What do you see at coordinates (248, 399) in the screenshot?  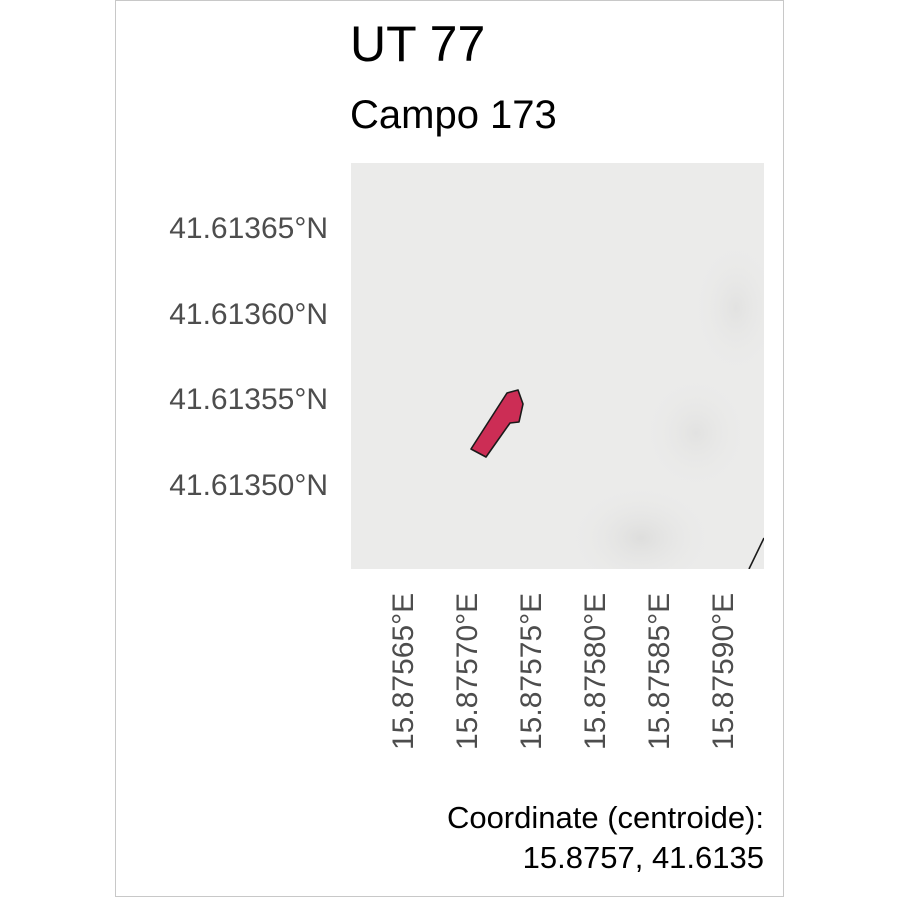 I see `y-axis-tick-label: 41.61355°N` at bounding box center [248, 399].